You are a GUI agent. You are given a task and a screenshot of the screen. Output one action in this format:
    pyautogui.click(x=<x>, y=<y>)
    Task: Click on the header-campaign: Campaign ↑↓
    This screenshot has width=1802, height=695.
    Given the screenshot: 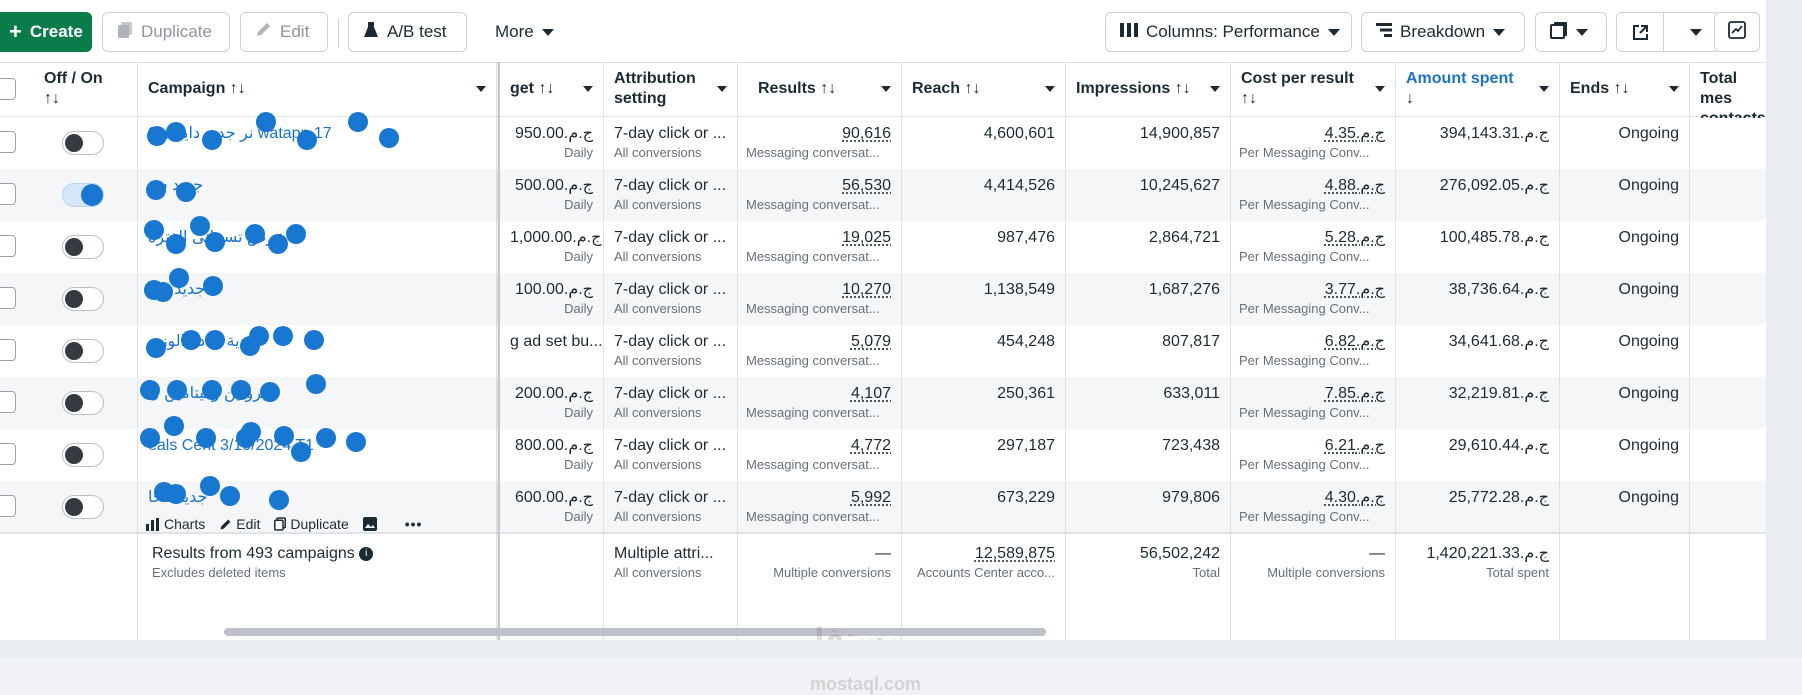 What is the action you would take?
    pyautogui.click(x=317, y=90)
    